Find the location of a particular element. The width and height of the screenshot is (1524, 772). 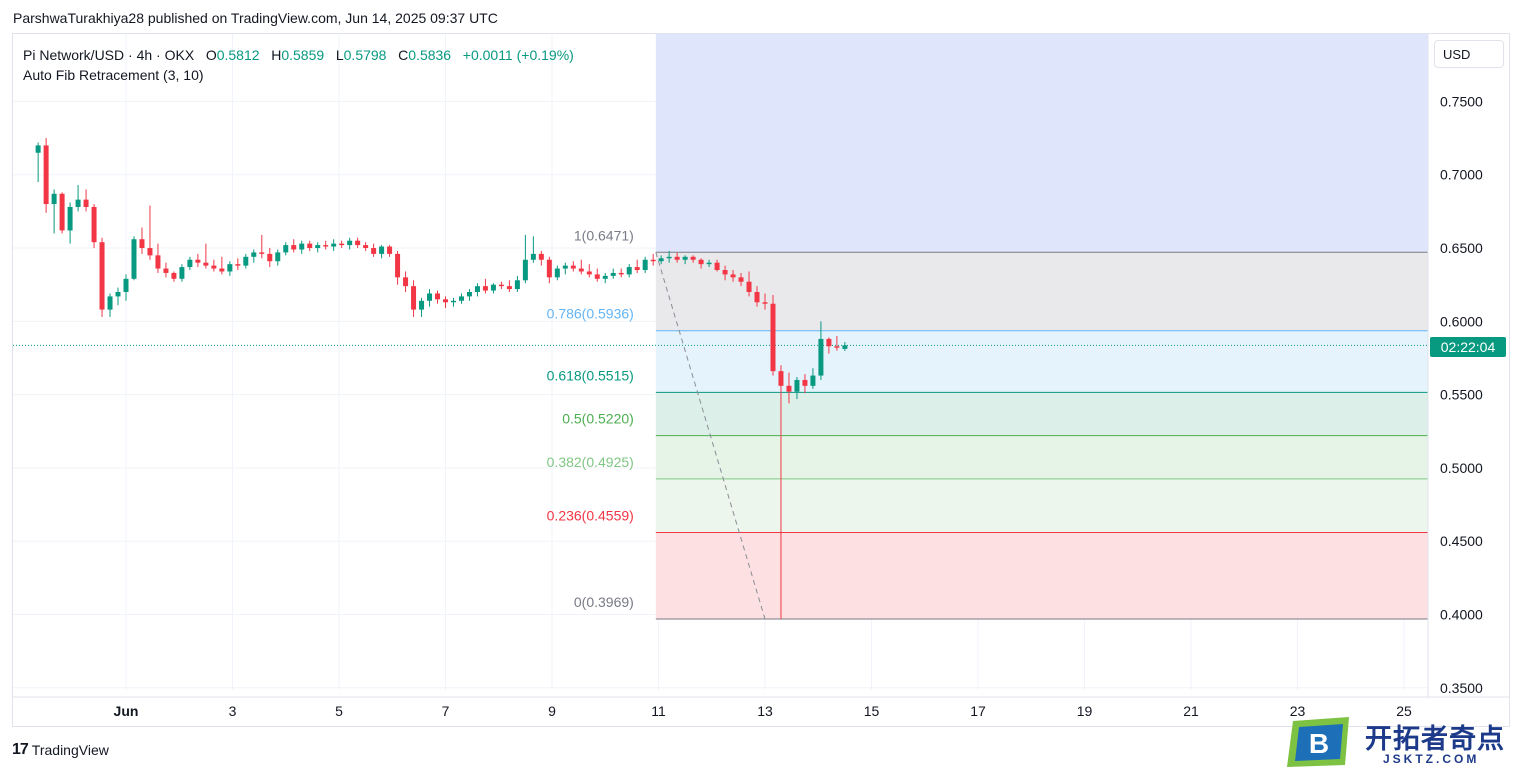

fib-label: 0.236(0.4559) is located at coordinates (590, 516).